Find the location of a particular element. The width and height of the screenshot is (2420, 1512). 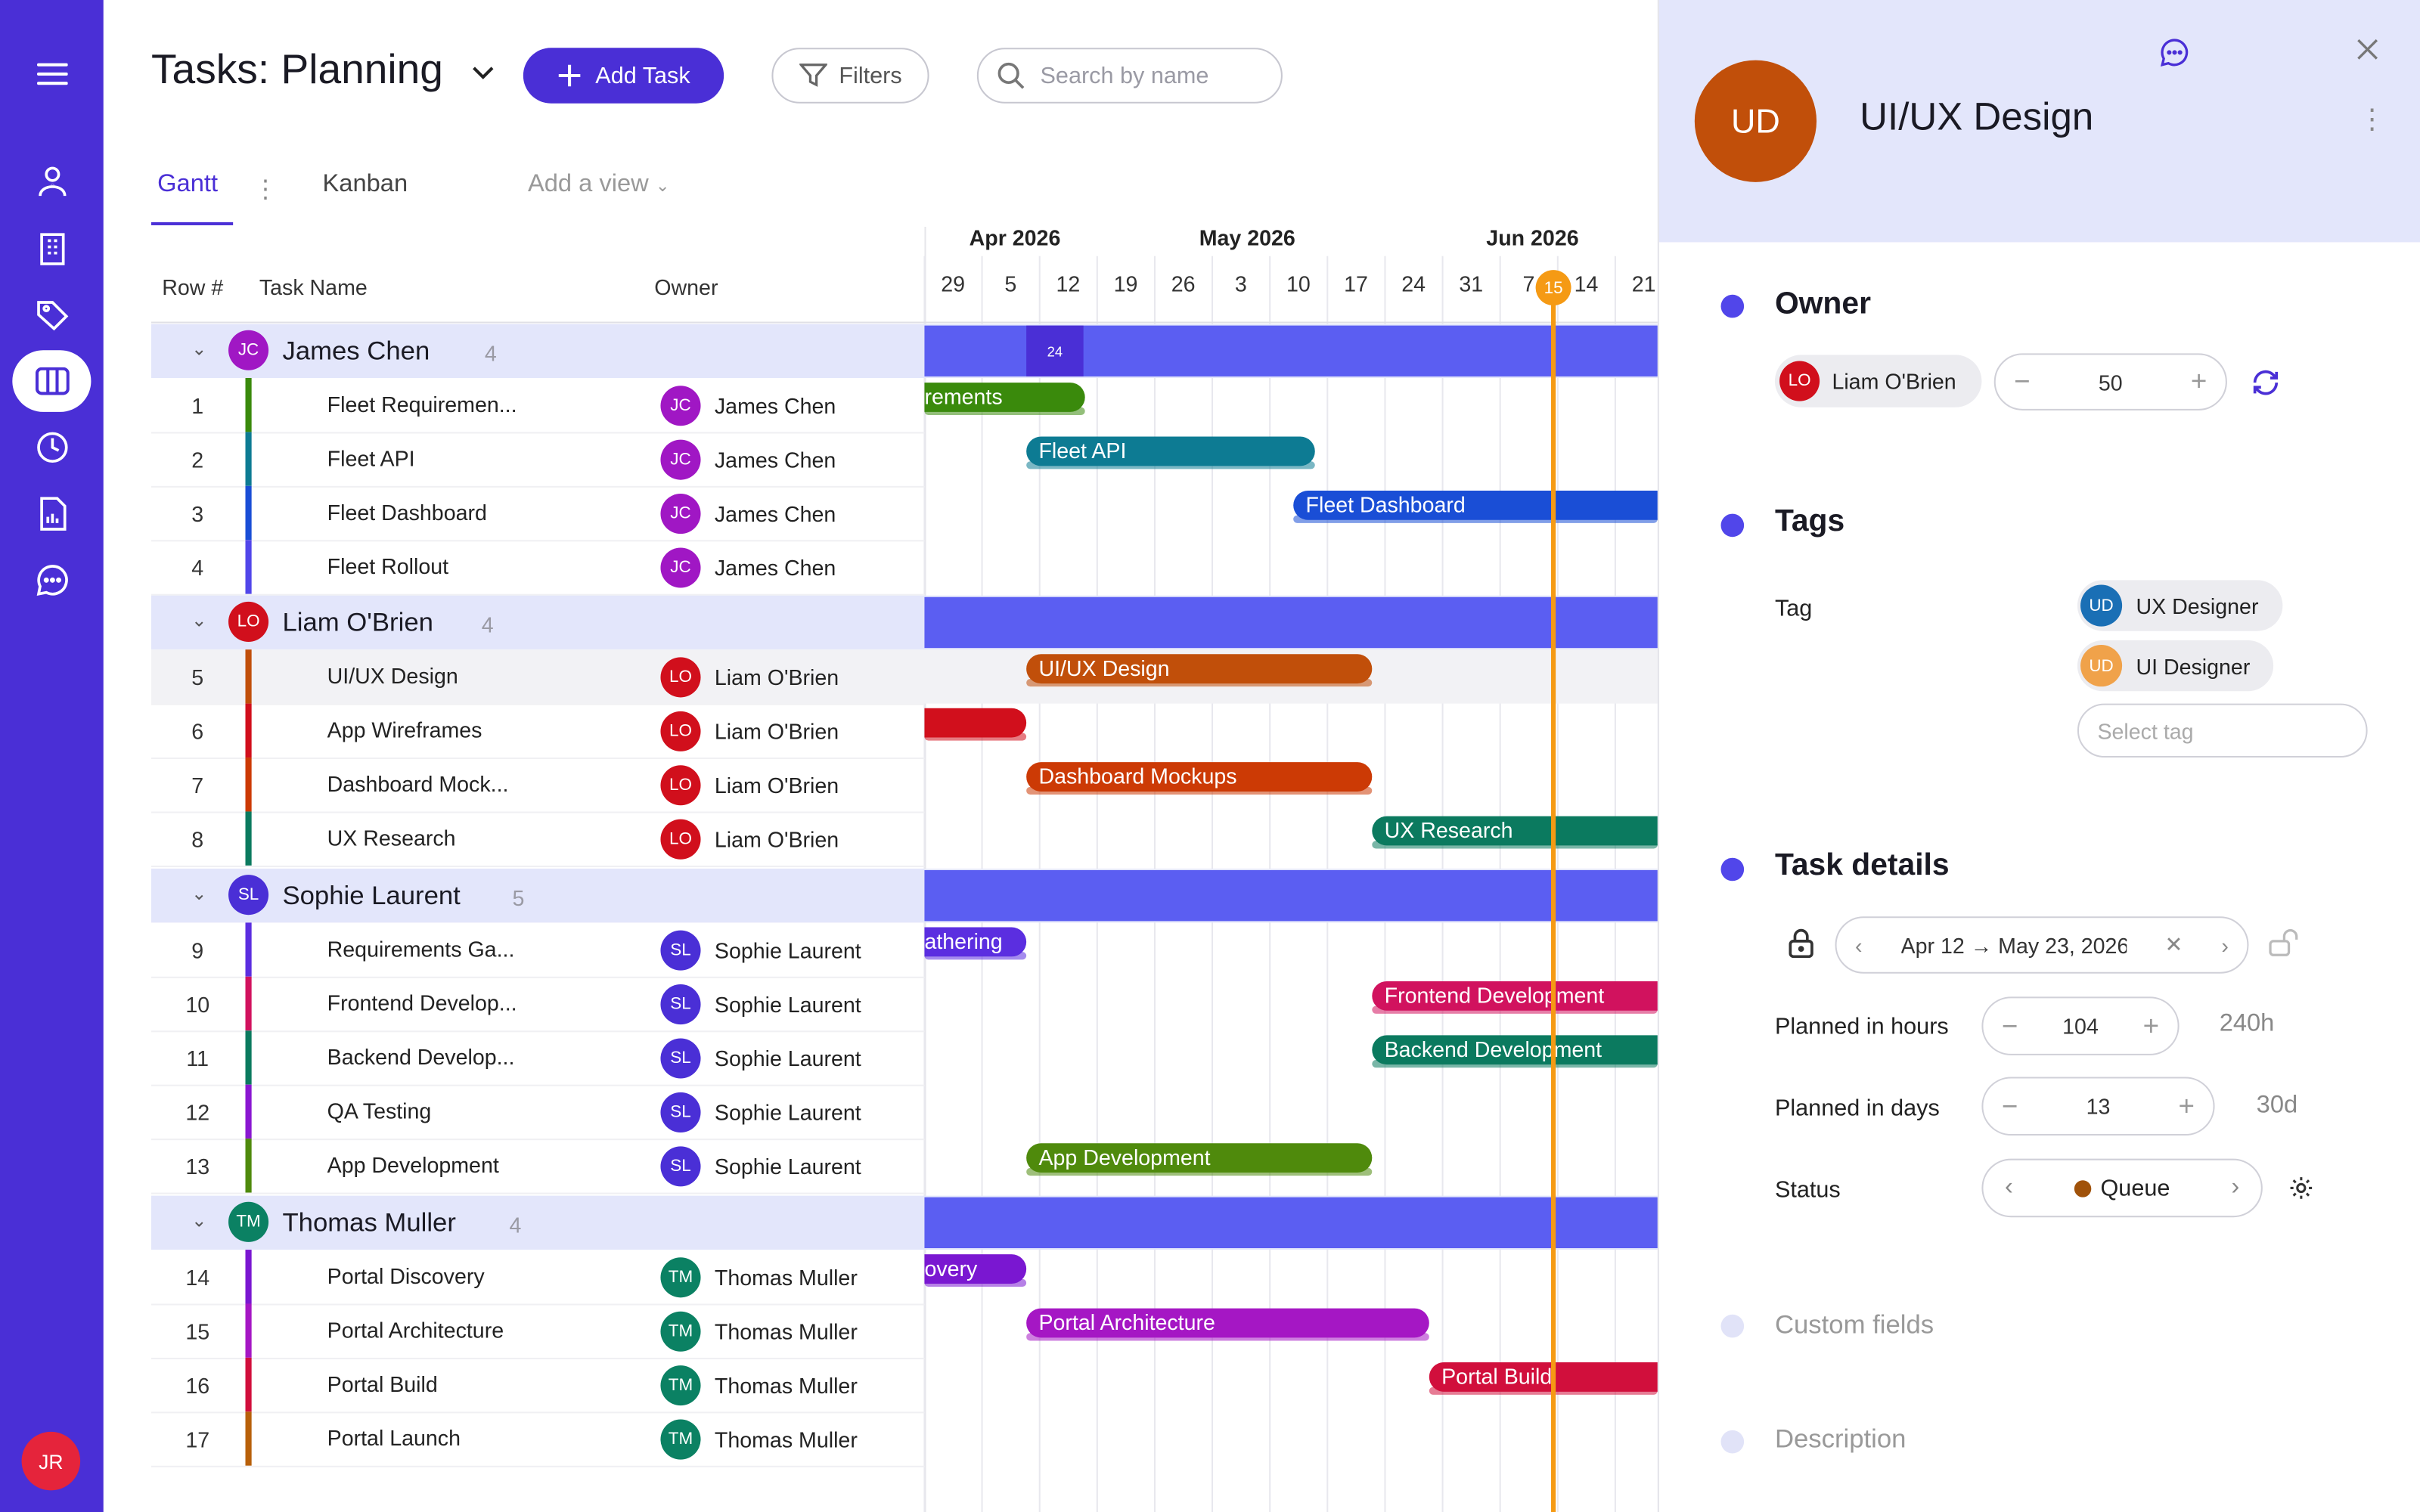

group-name: Thomas Muller is located at coordinates (369, 1222).